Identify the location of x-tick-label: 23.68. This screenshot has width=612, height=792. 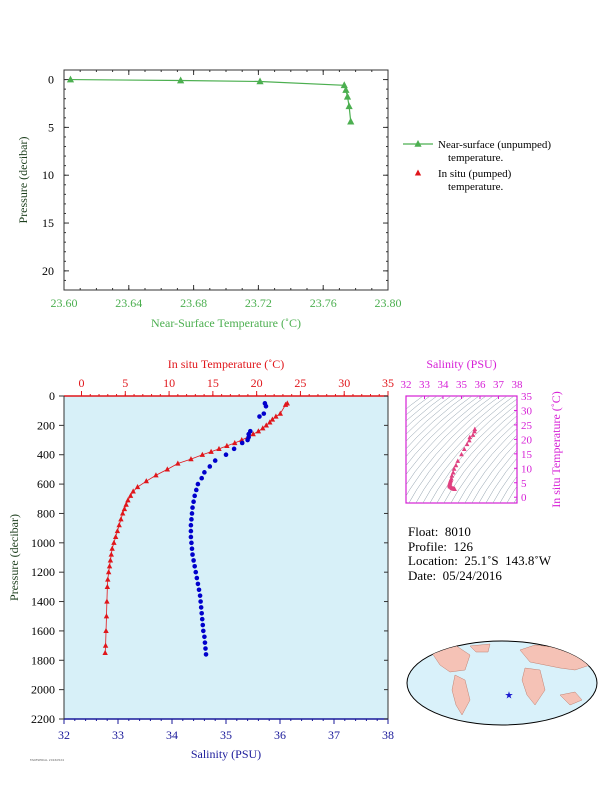
(193, 303).